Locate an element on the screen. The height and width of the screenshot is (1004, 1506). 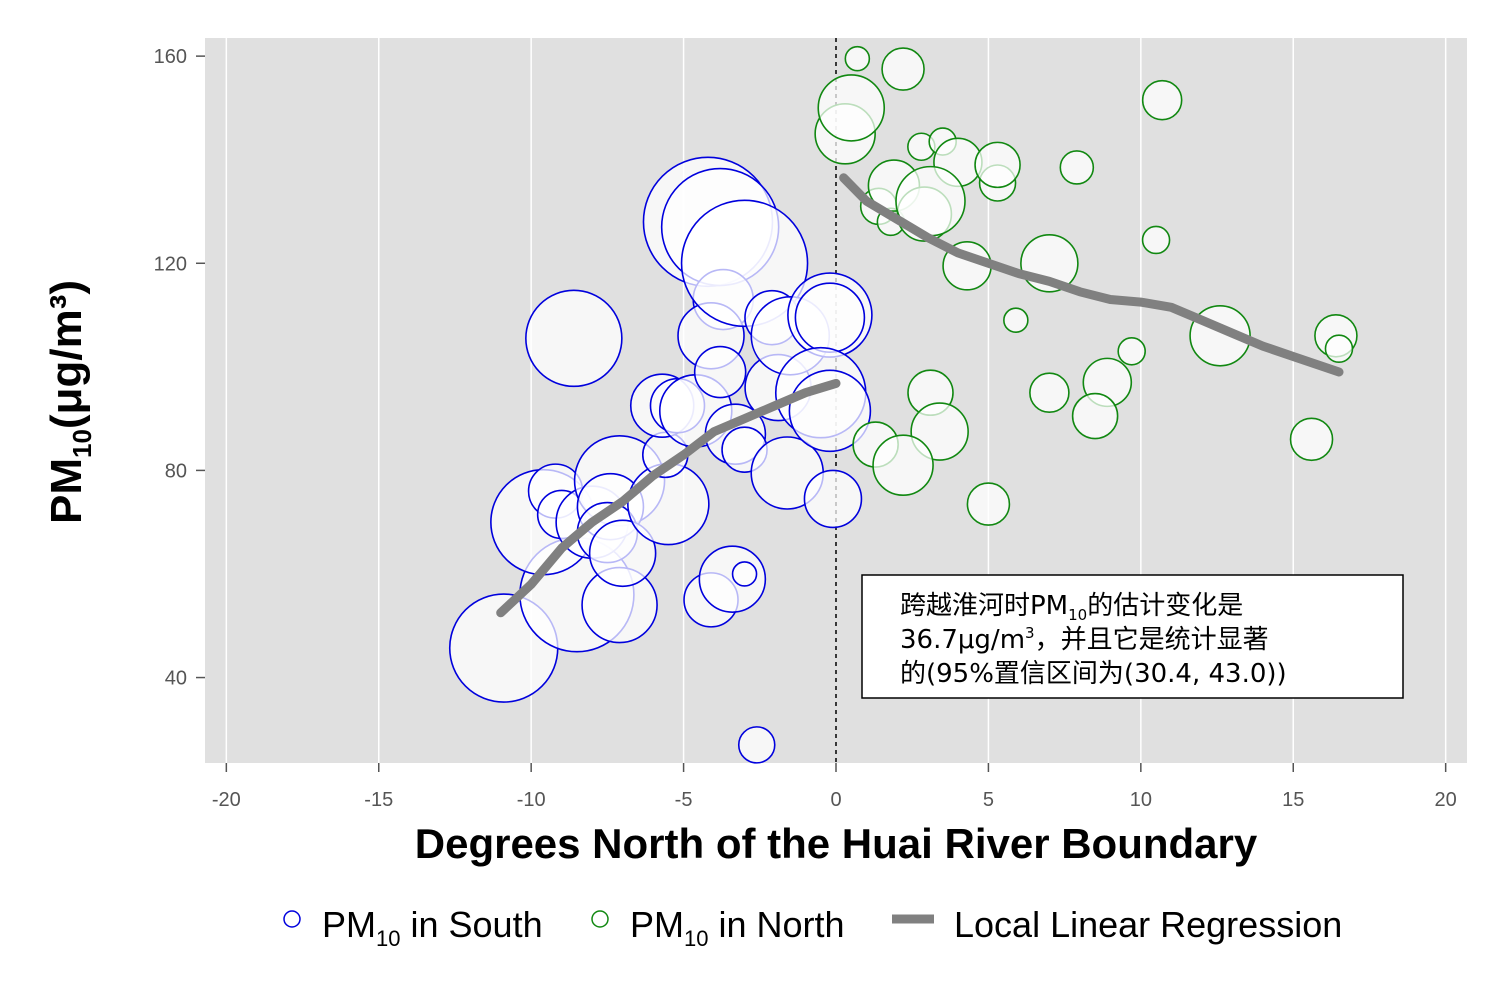
x-tick-label: 0 is located at coordinates (835, 800).